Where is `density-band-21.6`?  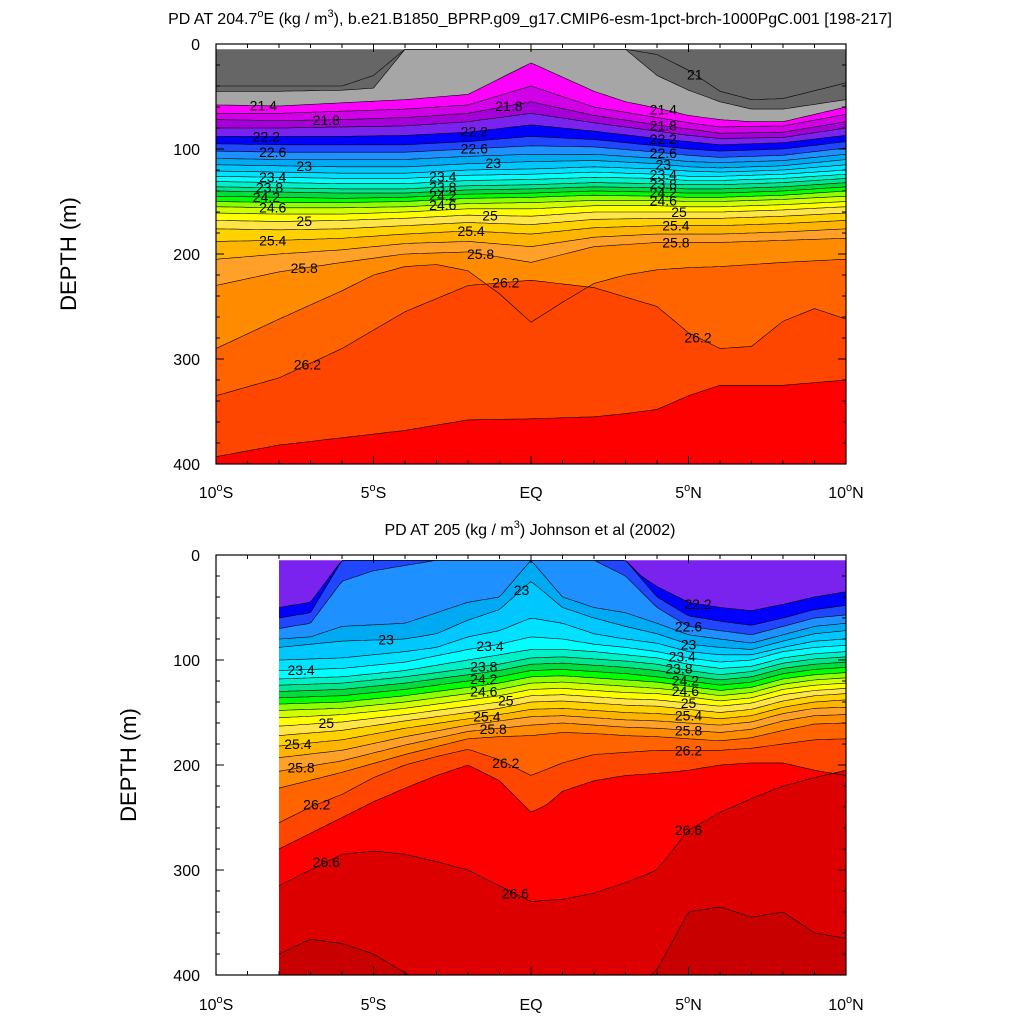 density-band-21.6 is located at coordinates (531, 110).